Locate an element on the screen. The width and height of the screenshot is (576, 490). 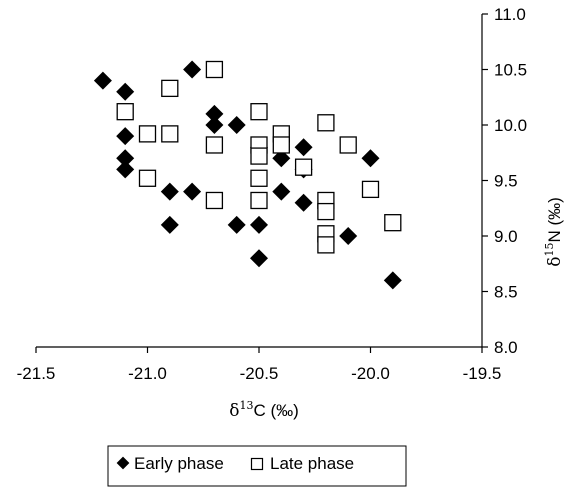
legend: Early phase Late phase is located at coordinates (257, 466).